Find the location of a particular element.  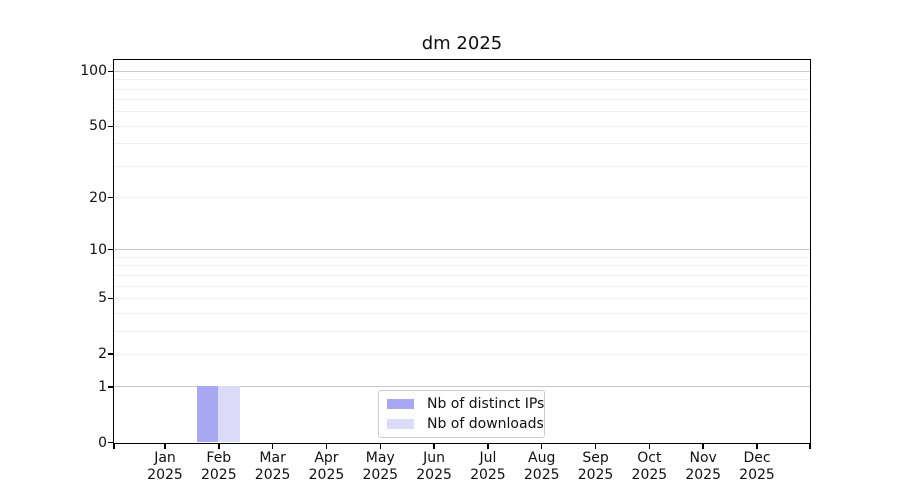

y-tick-label: 2 is located at coordinates (102, 354).